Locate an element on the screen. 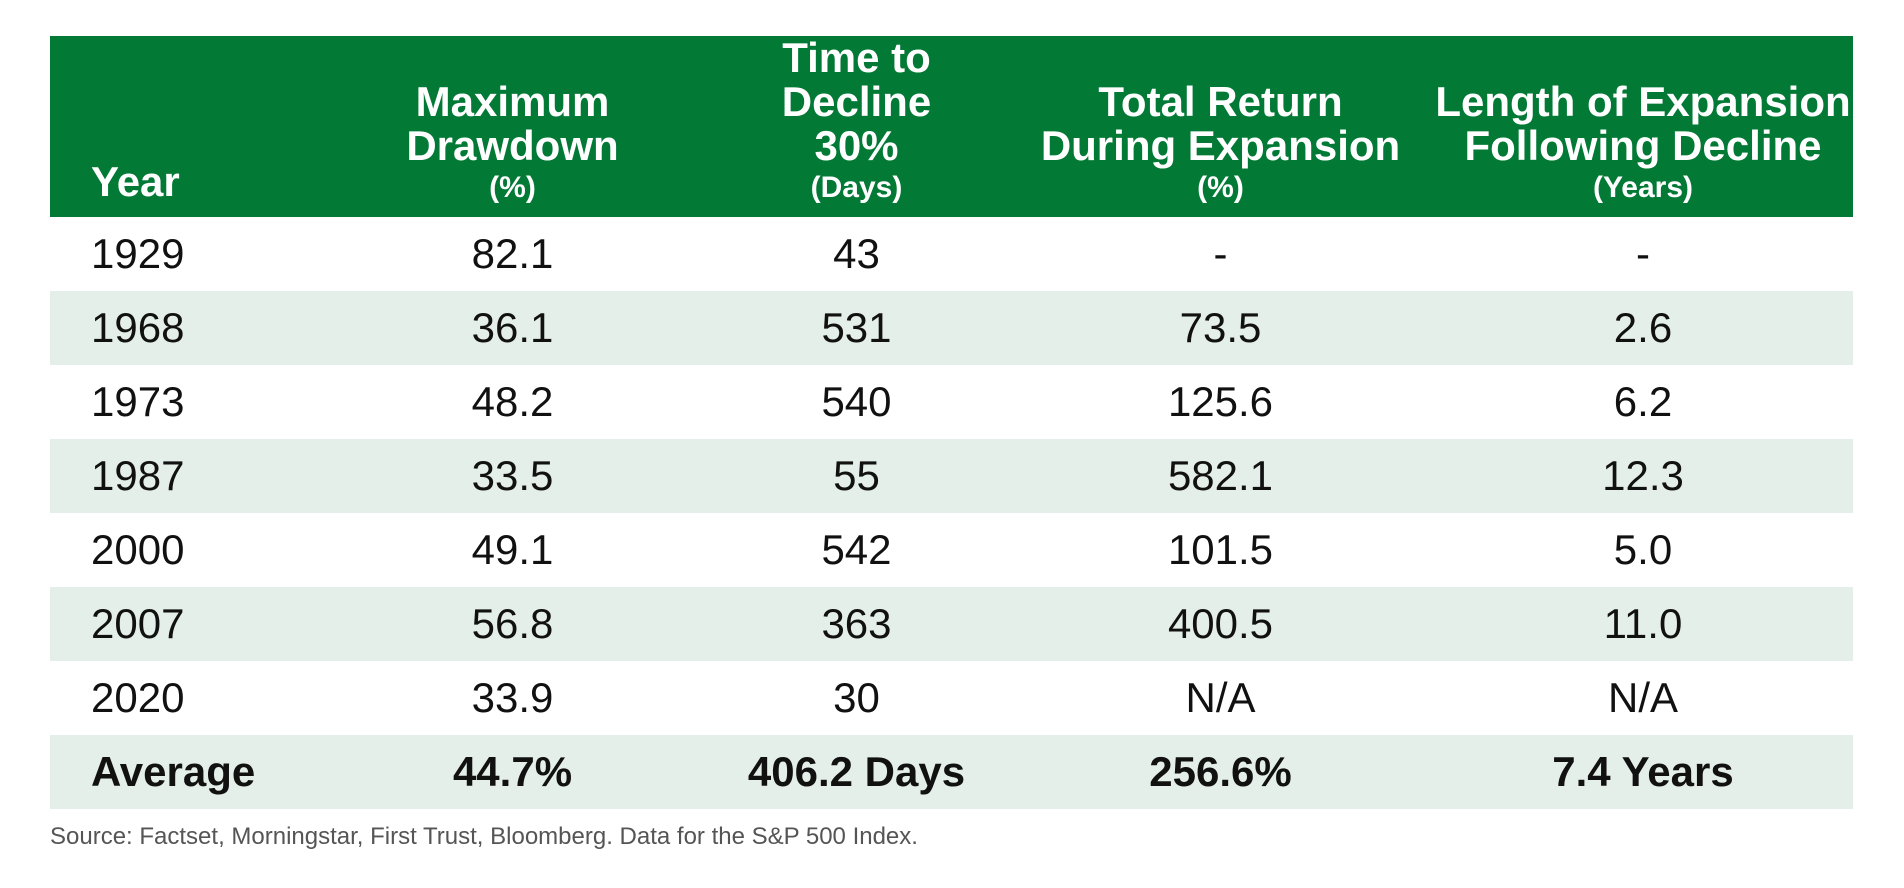  cell-time-to-decline: 540 is located at coordinates (856, 401).